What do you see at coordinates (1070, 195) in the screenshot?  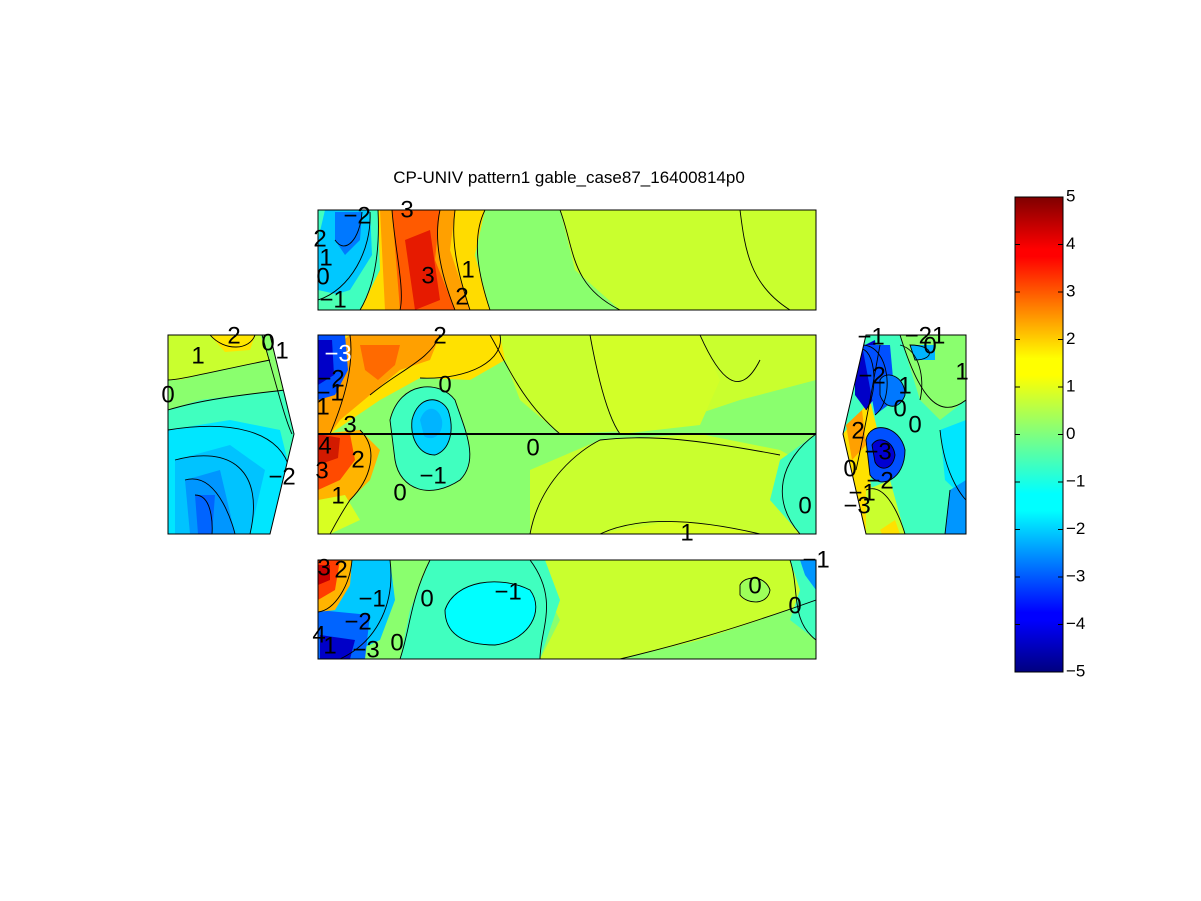 I see `colorbar-tick-label: 5` at bounding box center [1070, 195].